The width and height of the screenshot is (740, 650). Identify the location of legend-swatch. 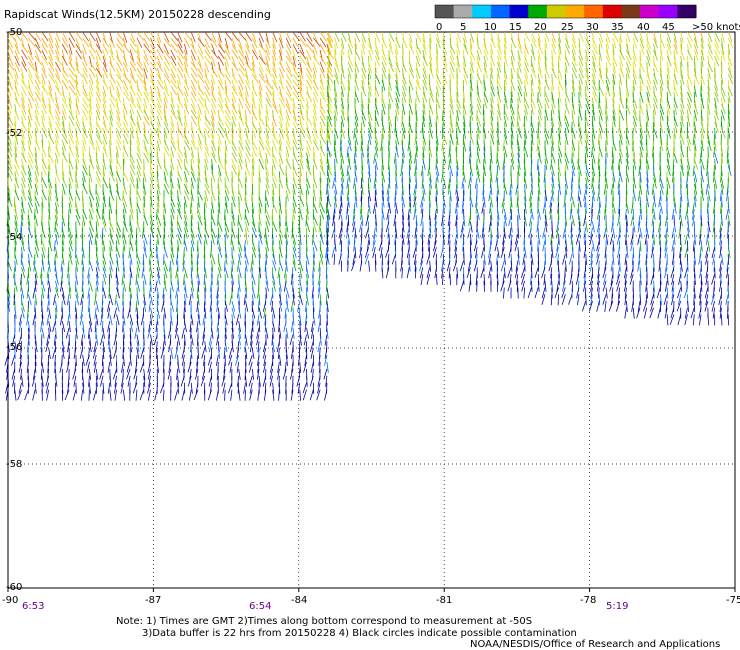
(445, 11).